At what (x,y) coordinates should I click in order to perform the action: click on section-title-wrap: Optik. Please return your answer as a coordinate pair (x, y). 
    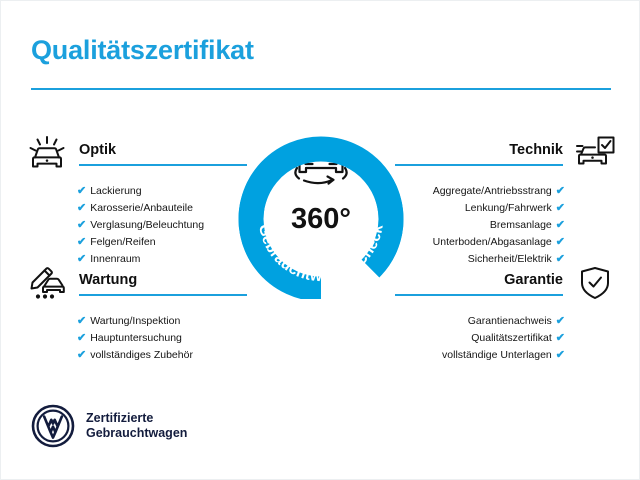
    Looking at the image, I should click on (158, 153).